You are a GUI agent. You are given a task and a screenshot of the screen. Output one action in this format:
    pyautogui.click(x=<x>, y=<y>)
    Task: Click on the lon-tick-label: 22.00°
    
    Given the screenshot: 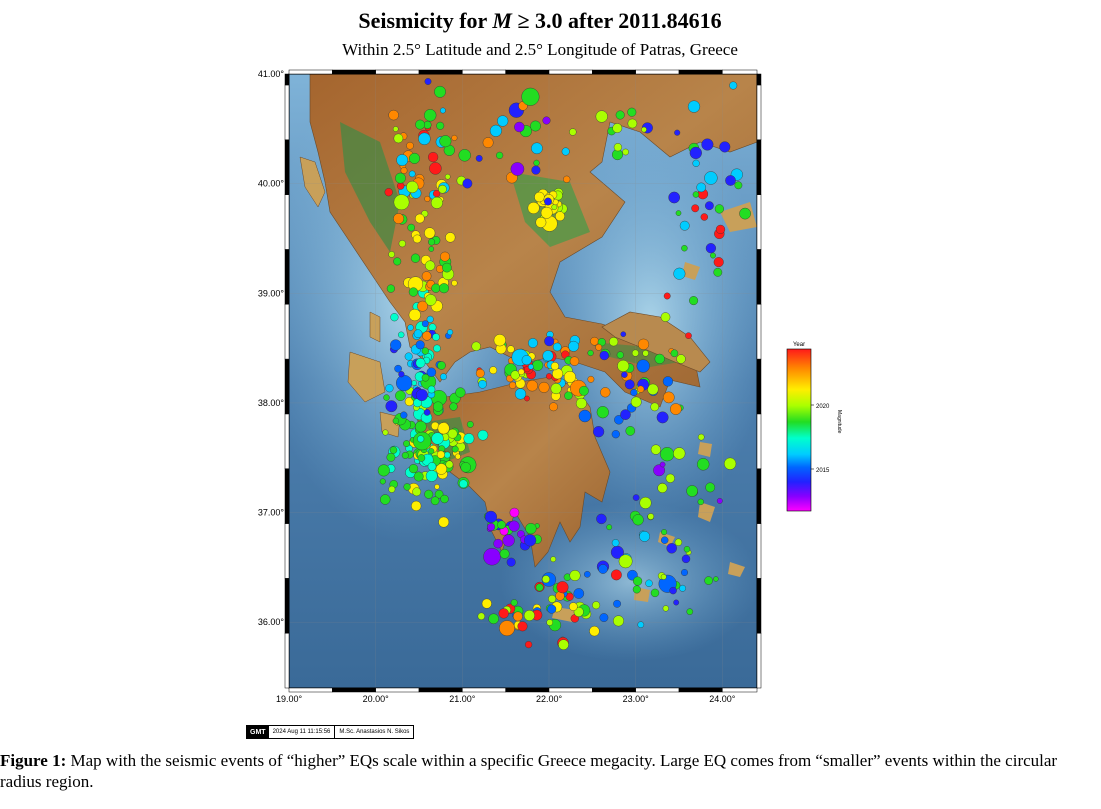 What is the action you would take?
    pyautogui.click(x=549, y=699)
    